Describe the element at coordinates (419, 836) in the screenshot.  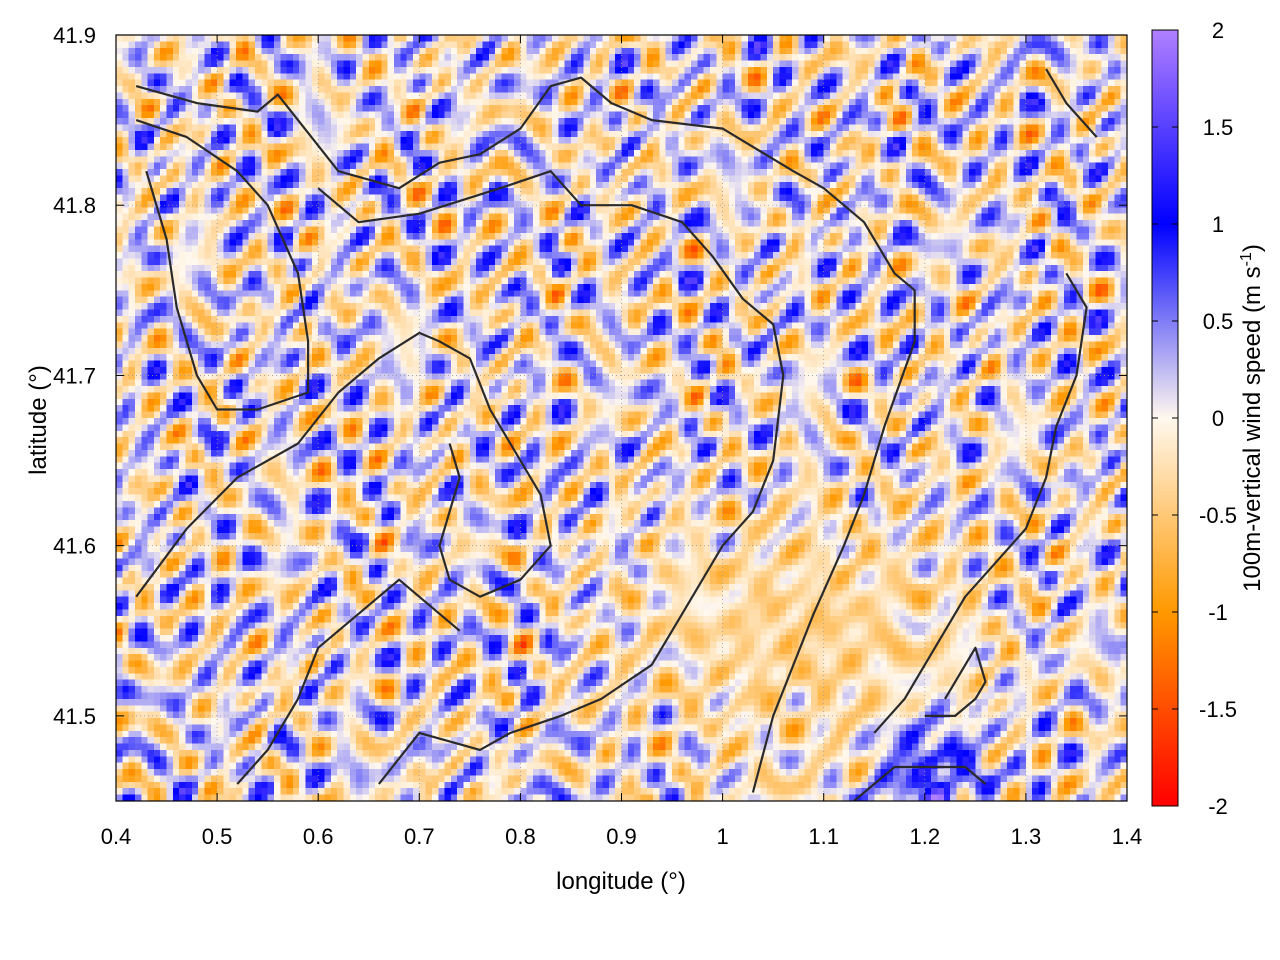
I see `x-tick-label: 0.7` at that location.